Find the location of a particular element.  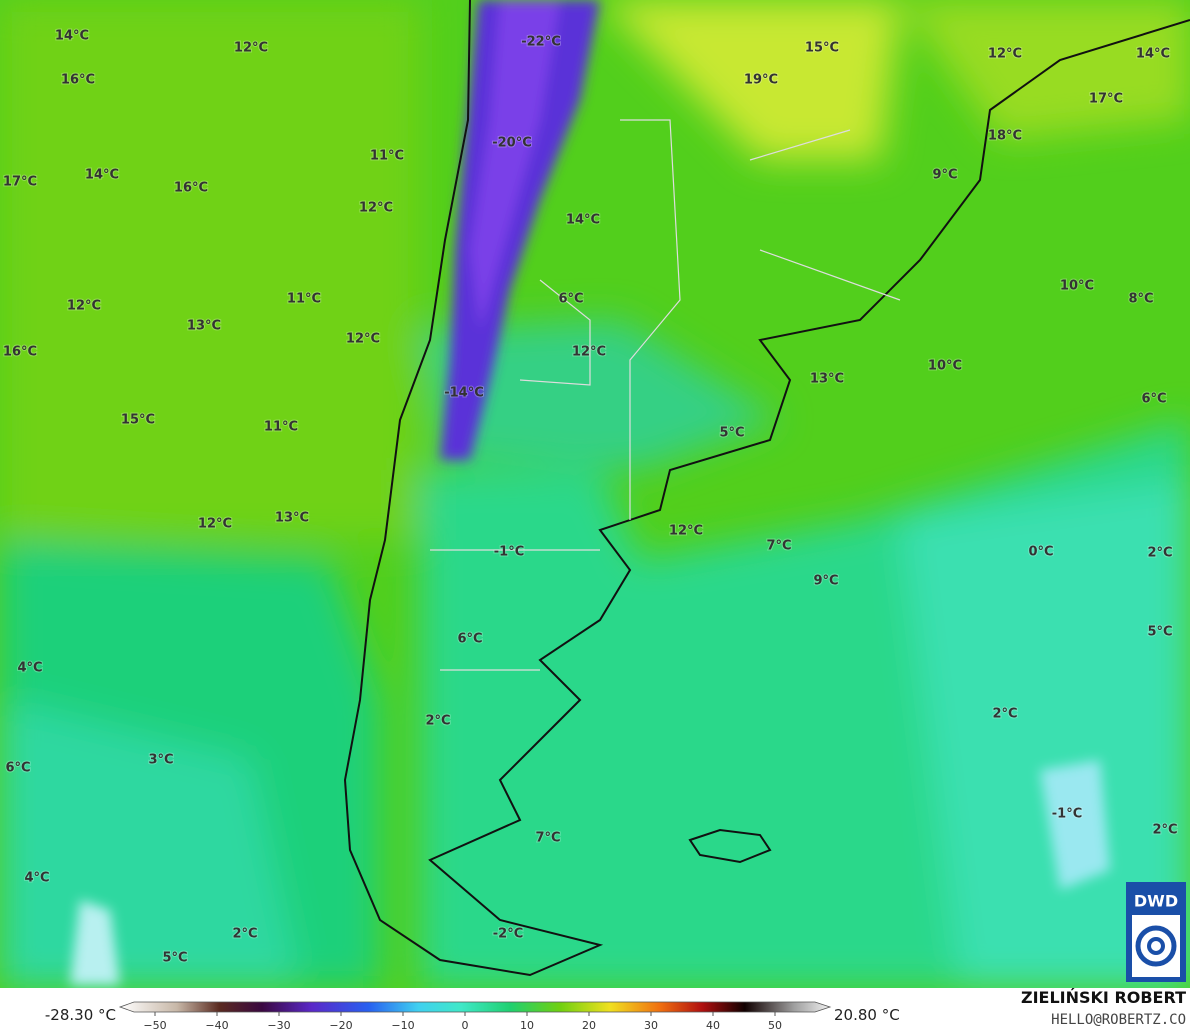

temperature-label: 19°C is located at coordinates (761, 80).